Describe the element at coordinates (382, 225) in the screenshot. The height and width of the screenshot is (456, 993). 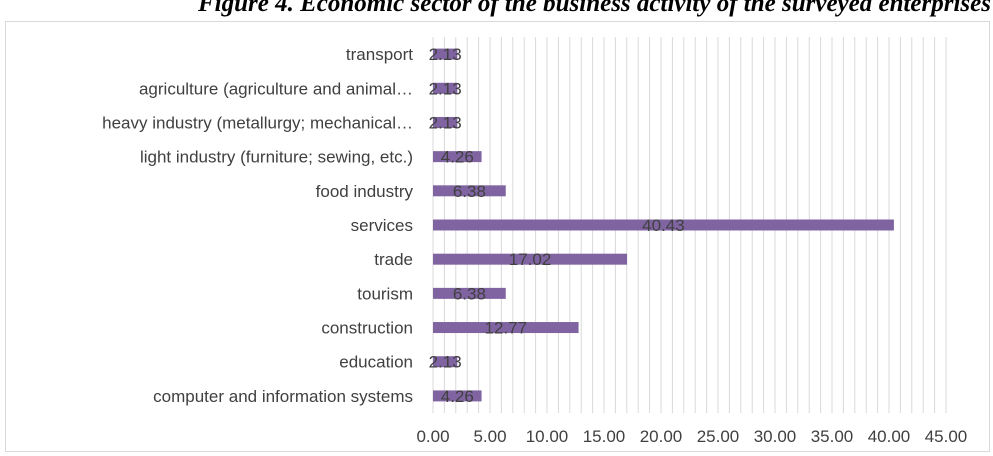
I see `category-label: services` at that location.